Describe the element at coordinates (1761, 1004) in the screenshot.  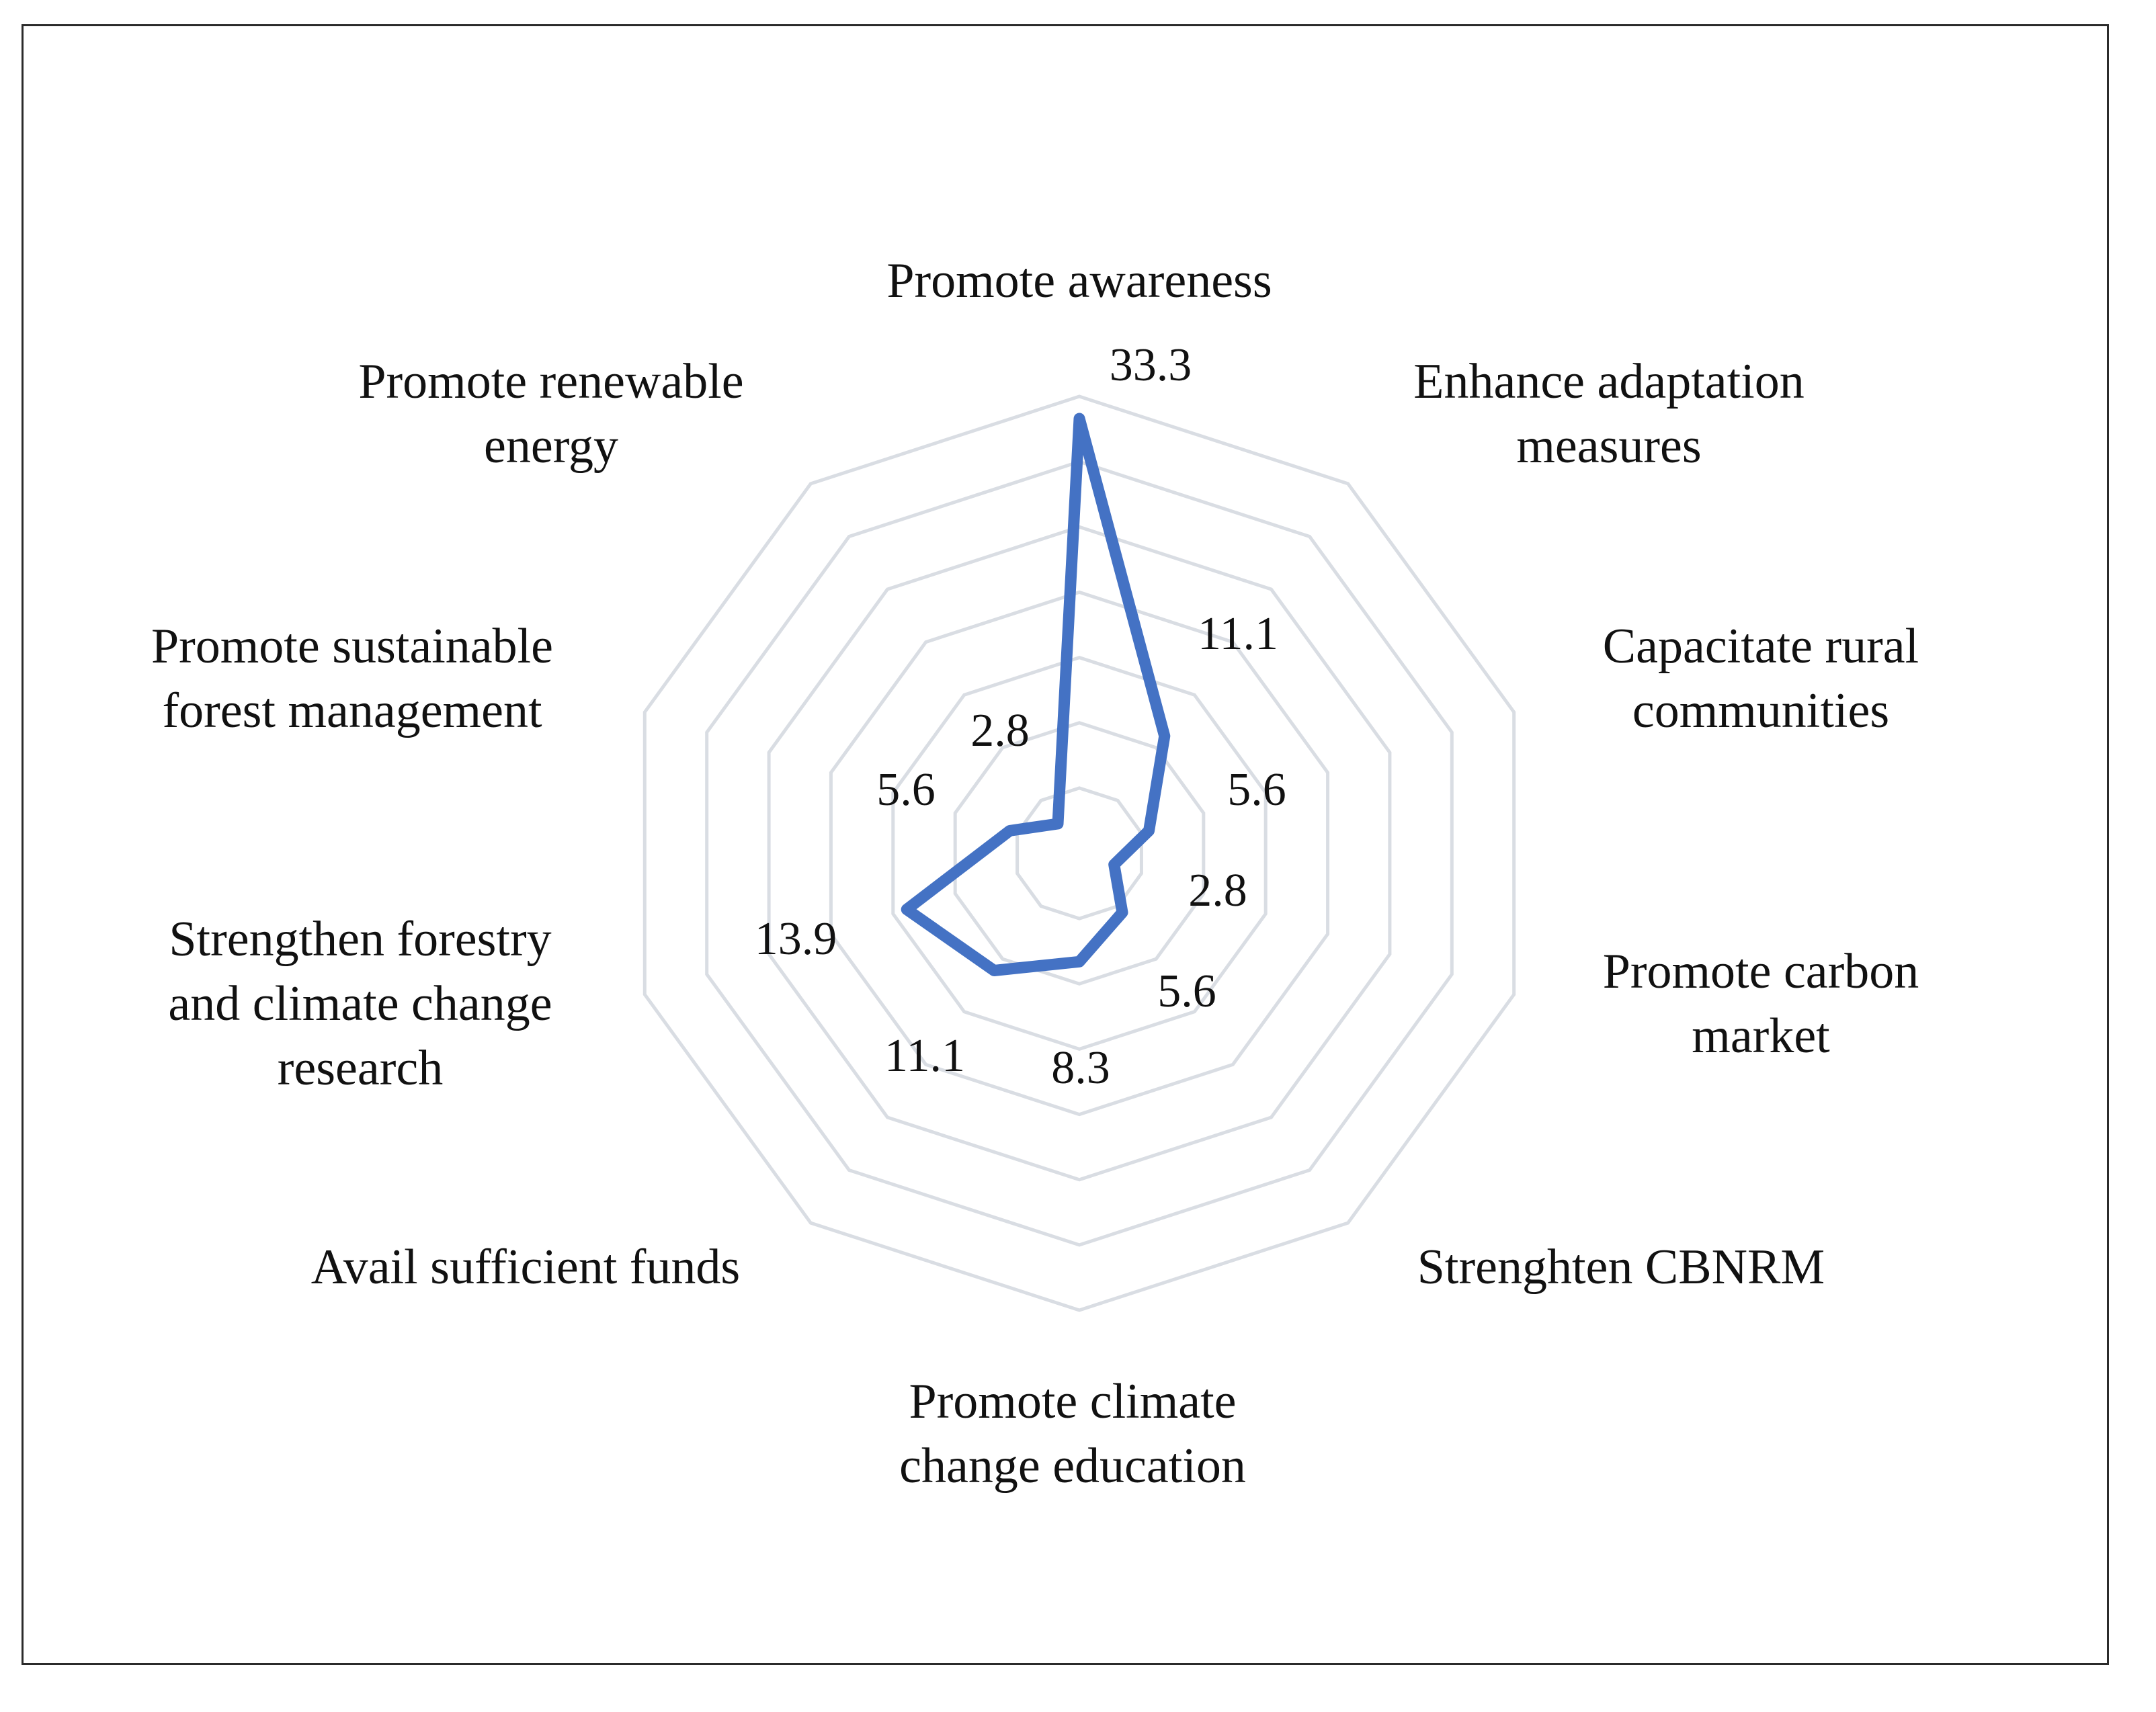
I see `category-label: Promote carbon market` at that location.